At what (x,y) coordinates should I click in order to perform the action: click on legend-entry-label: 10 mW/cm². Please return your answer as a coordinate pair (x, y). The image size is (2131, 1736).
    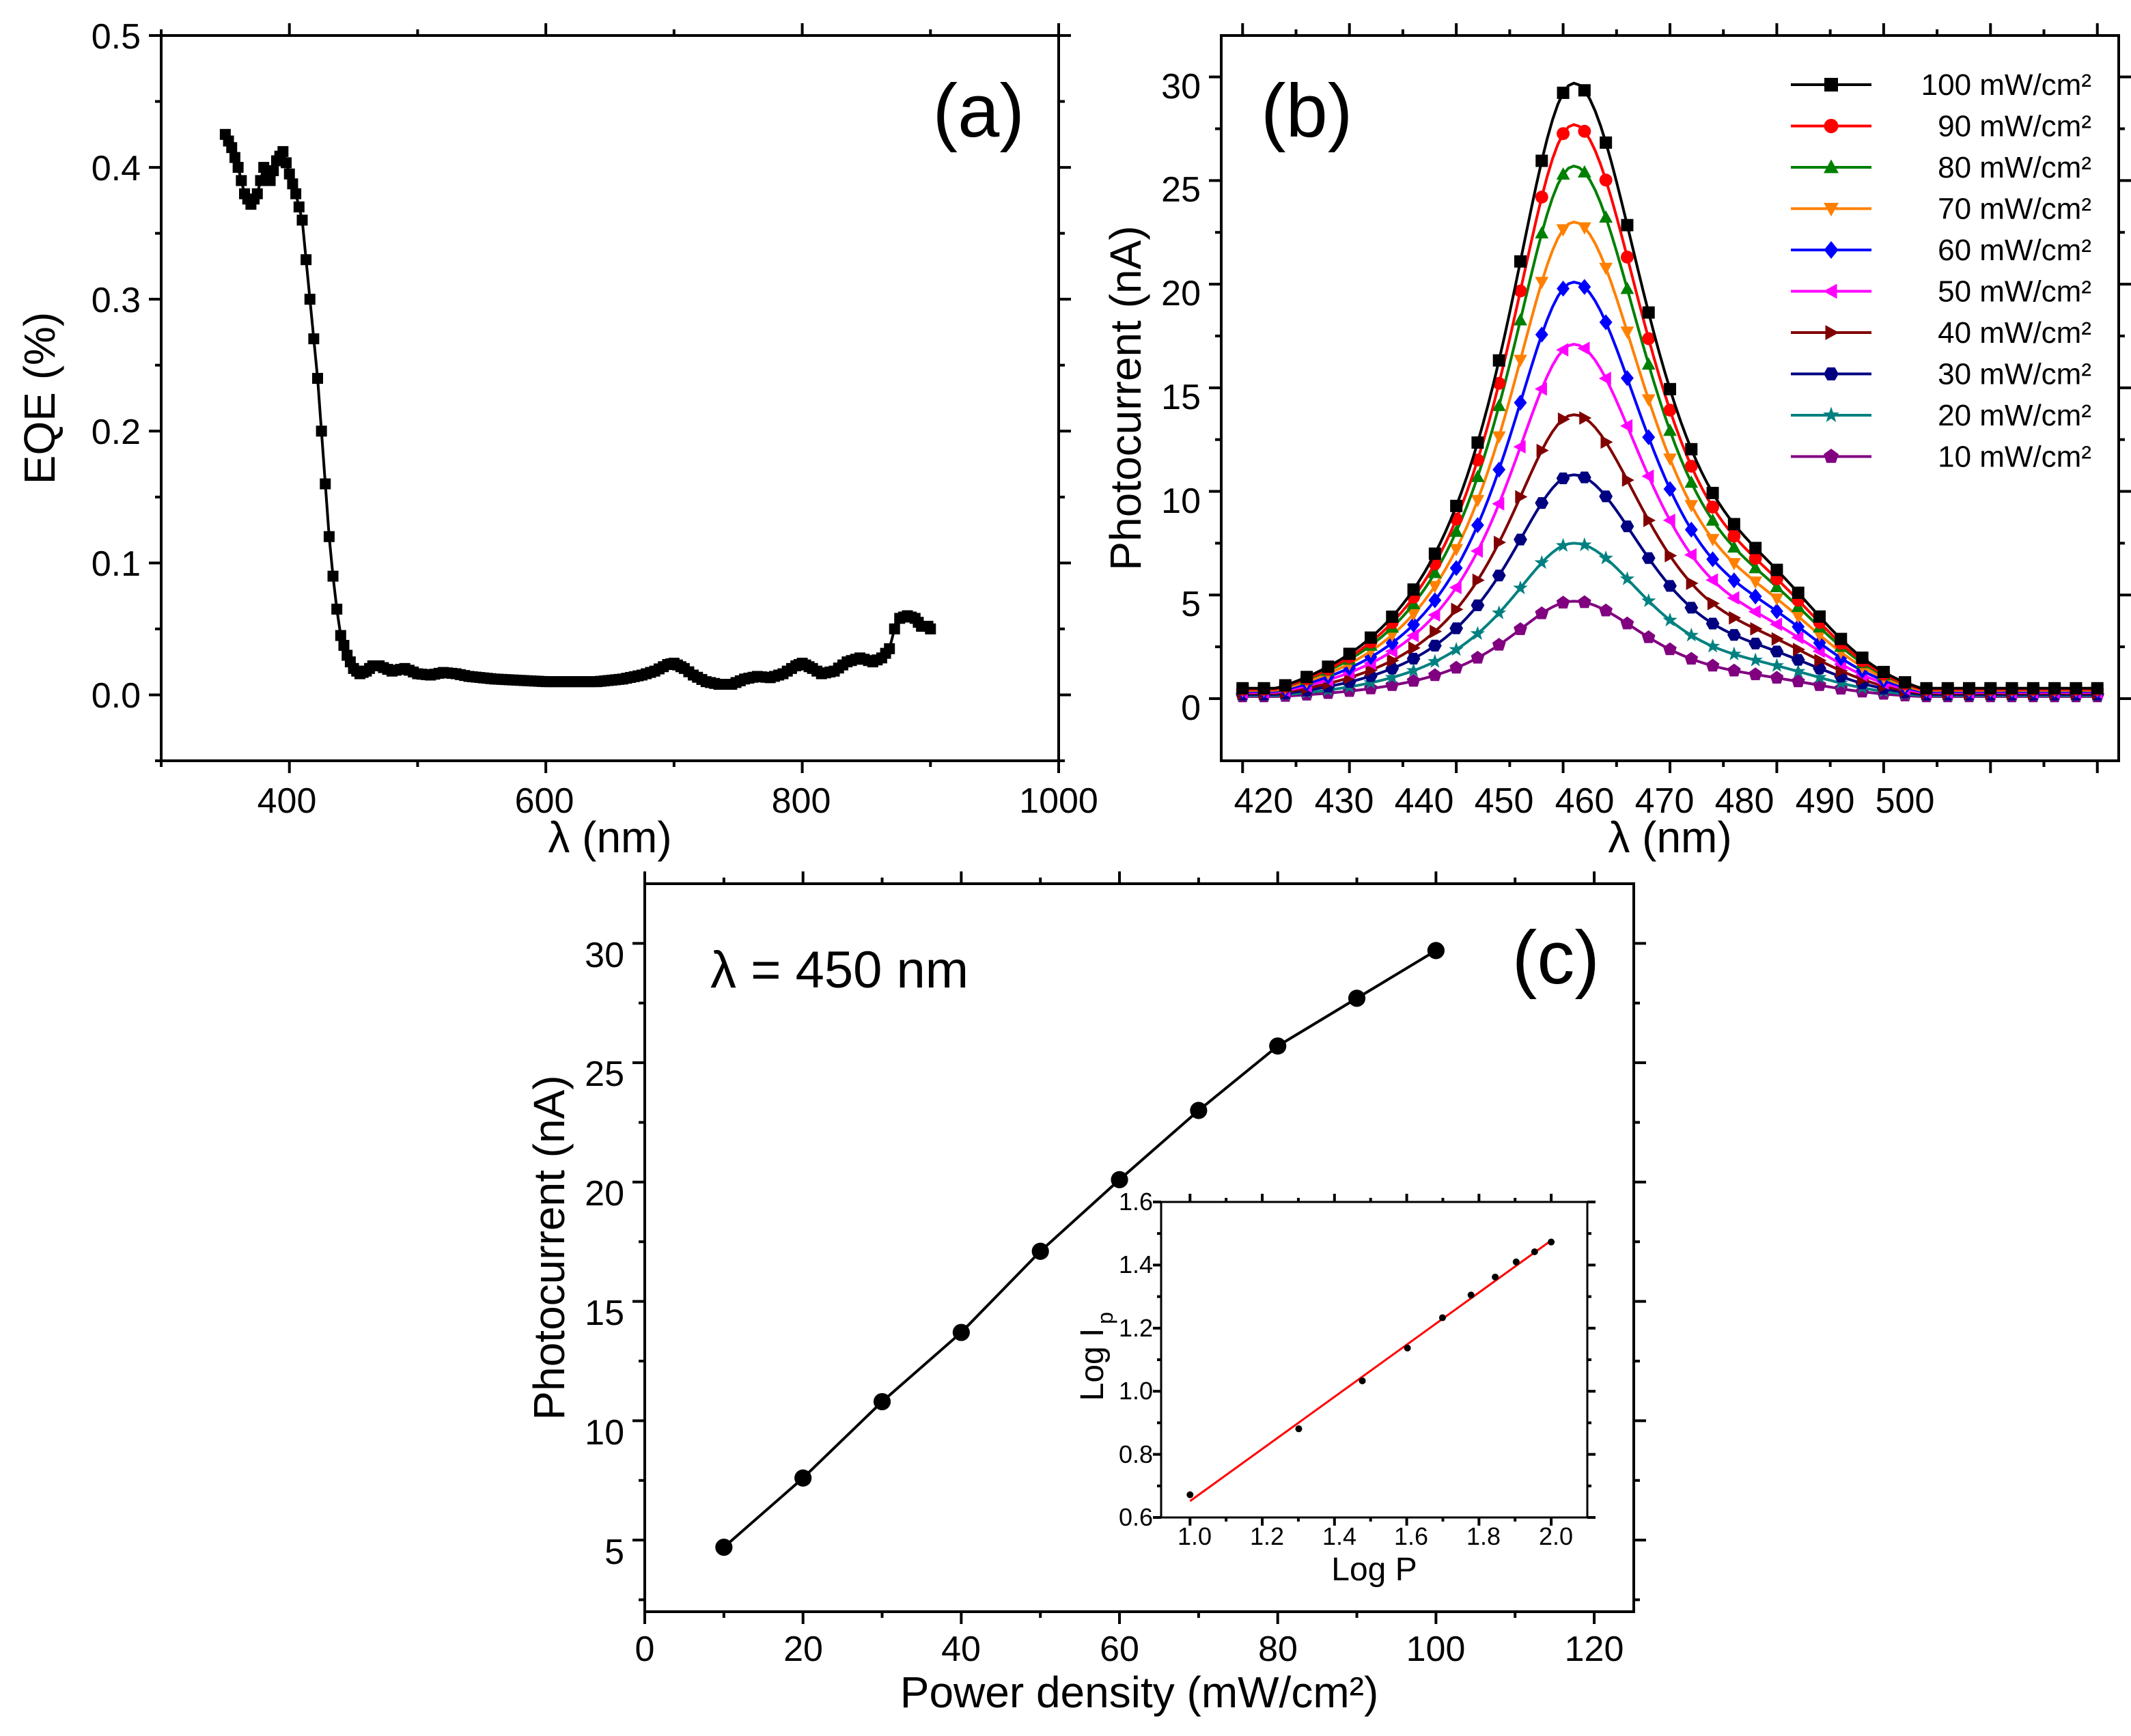
    Looking at the image, I should click on (2014, 457).